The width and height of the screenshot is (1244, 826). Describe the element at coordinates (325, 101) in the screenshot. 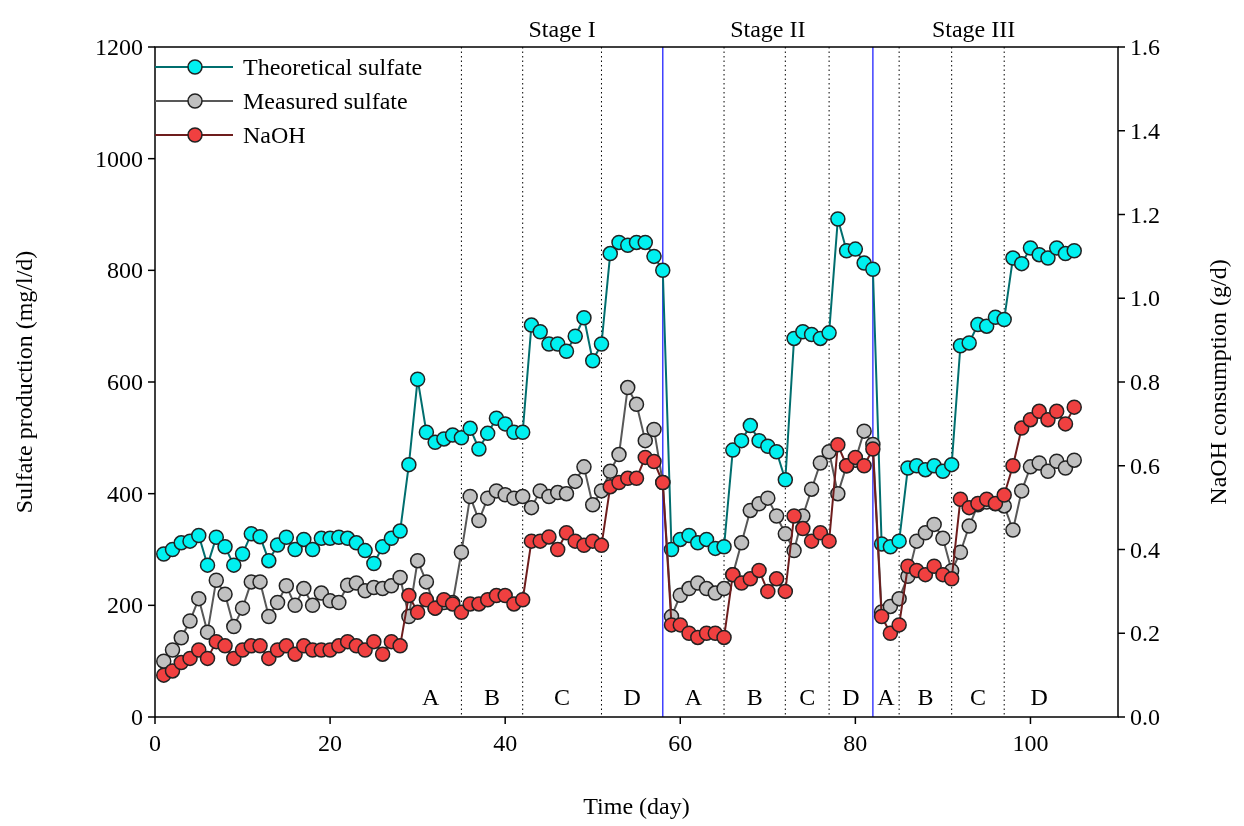

I see `legend-label: Measured sulfate` at that location.